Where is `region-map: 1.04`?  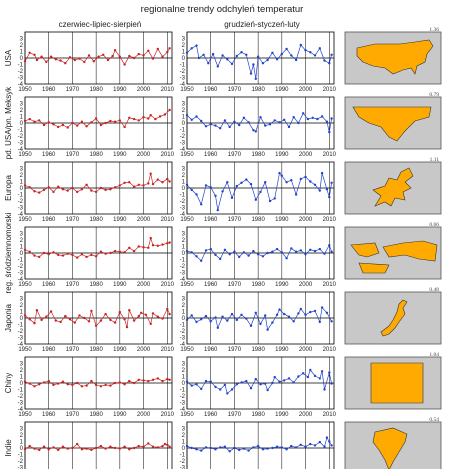
region-map: 1.04 is located at coordinates (393, 381).